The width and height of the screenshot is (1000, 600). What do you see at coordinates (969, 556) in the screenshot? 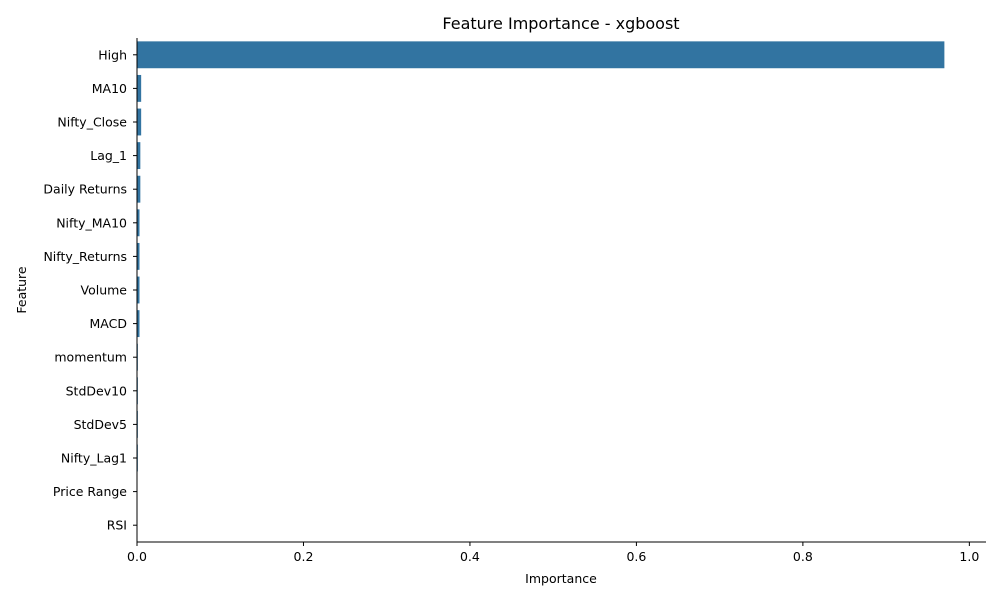
I see `x-tick-label: 1.0` at bounding box center [969, 556].